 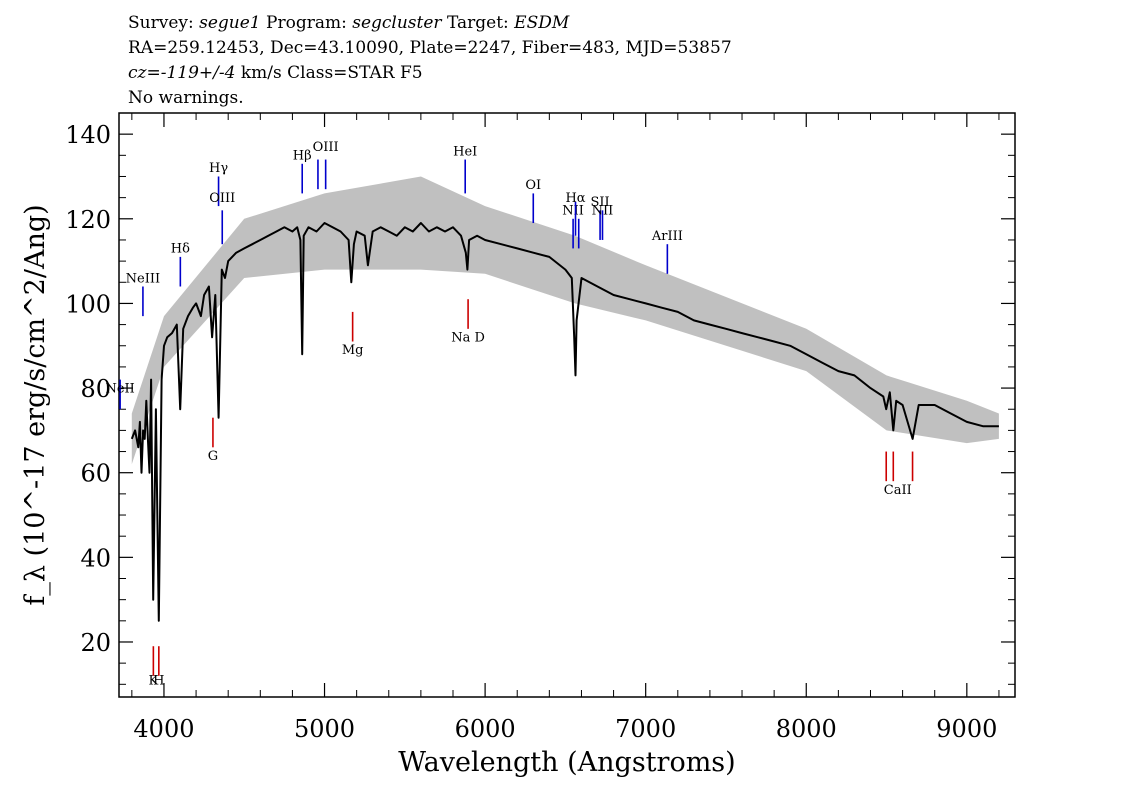 What do you see at coordinates (186, 98) in the screenshot?
I see `header-line-4: No warnings.` at bounding box center [186, 98].